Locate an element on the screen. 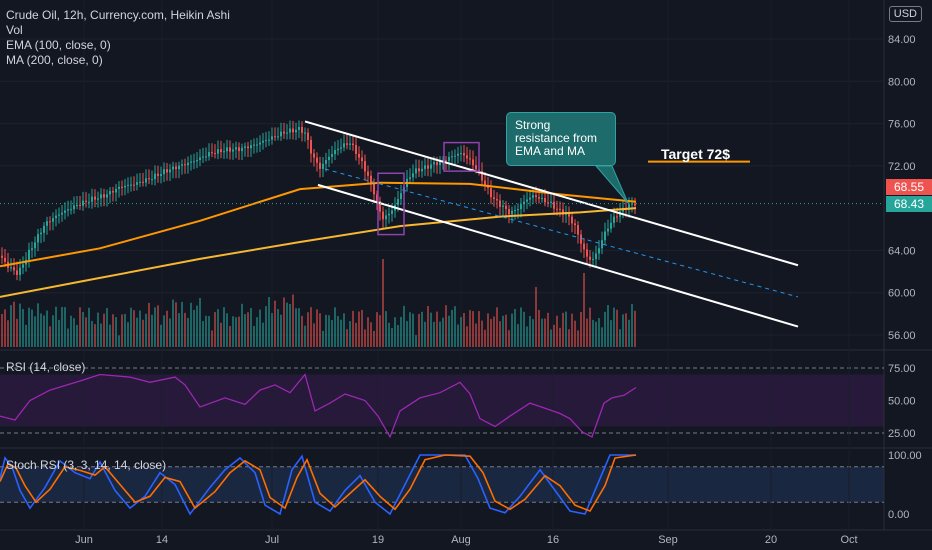 This screenshot has height=550, width=932. rsi-legend: RSI (14, close) is located at coordinates (46, 367).